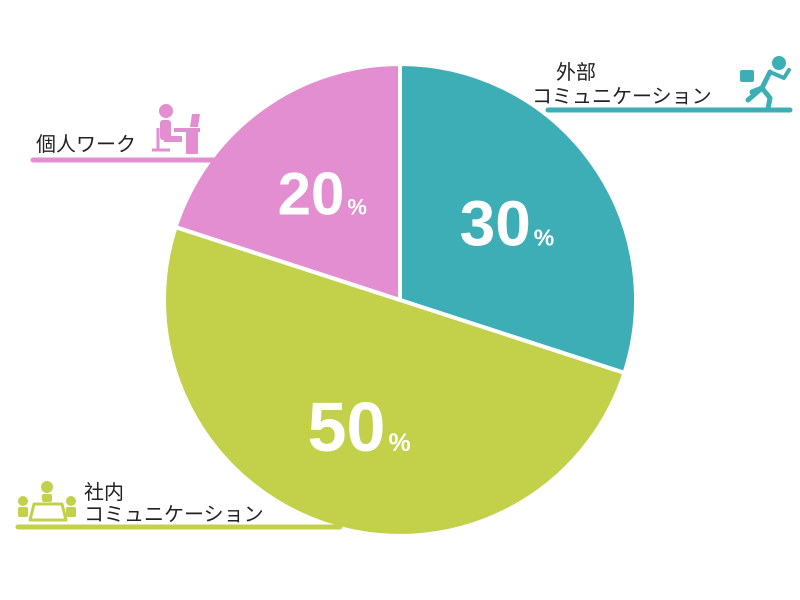 The image size is (800, 600). What do you see at coordinates (544, 237) in the screenshot?
I see `slice-unit-external: %` at bounding box center [544, 237].